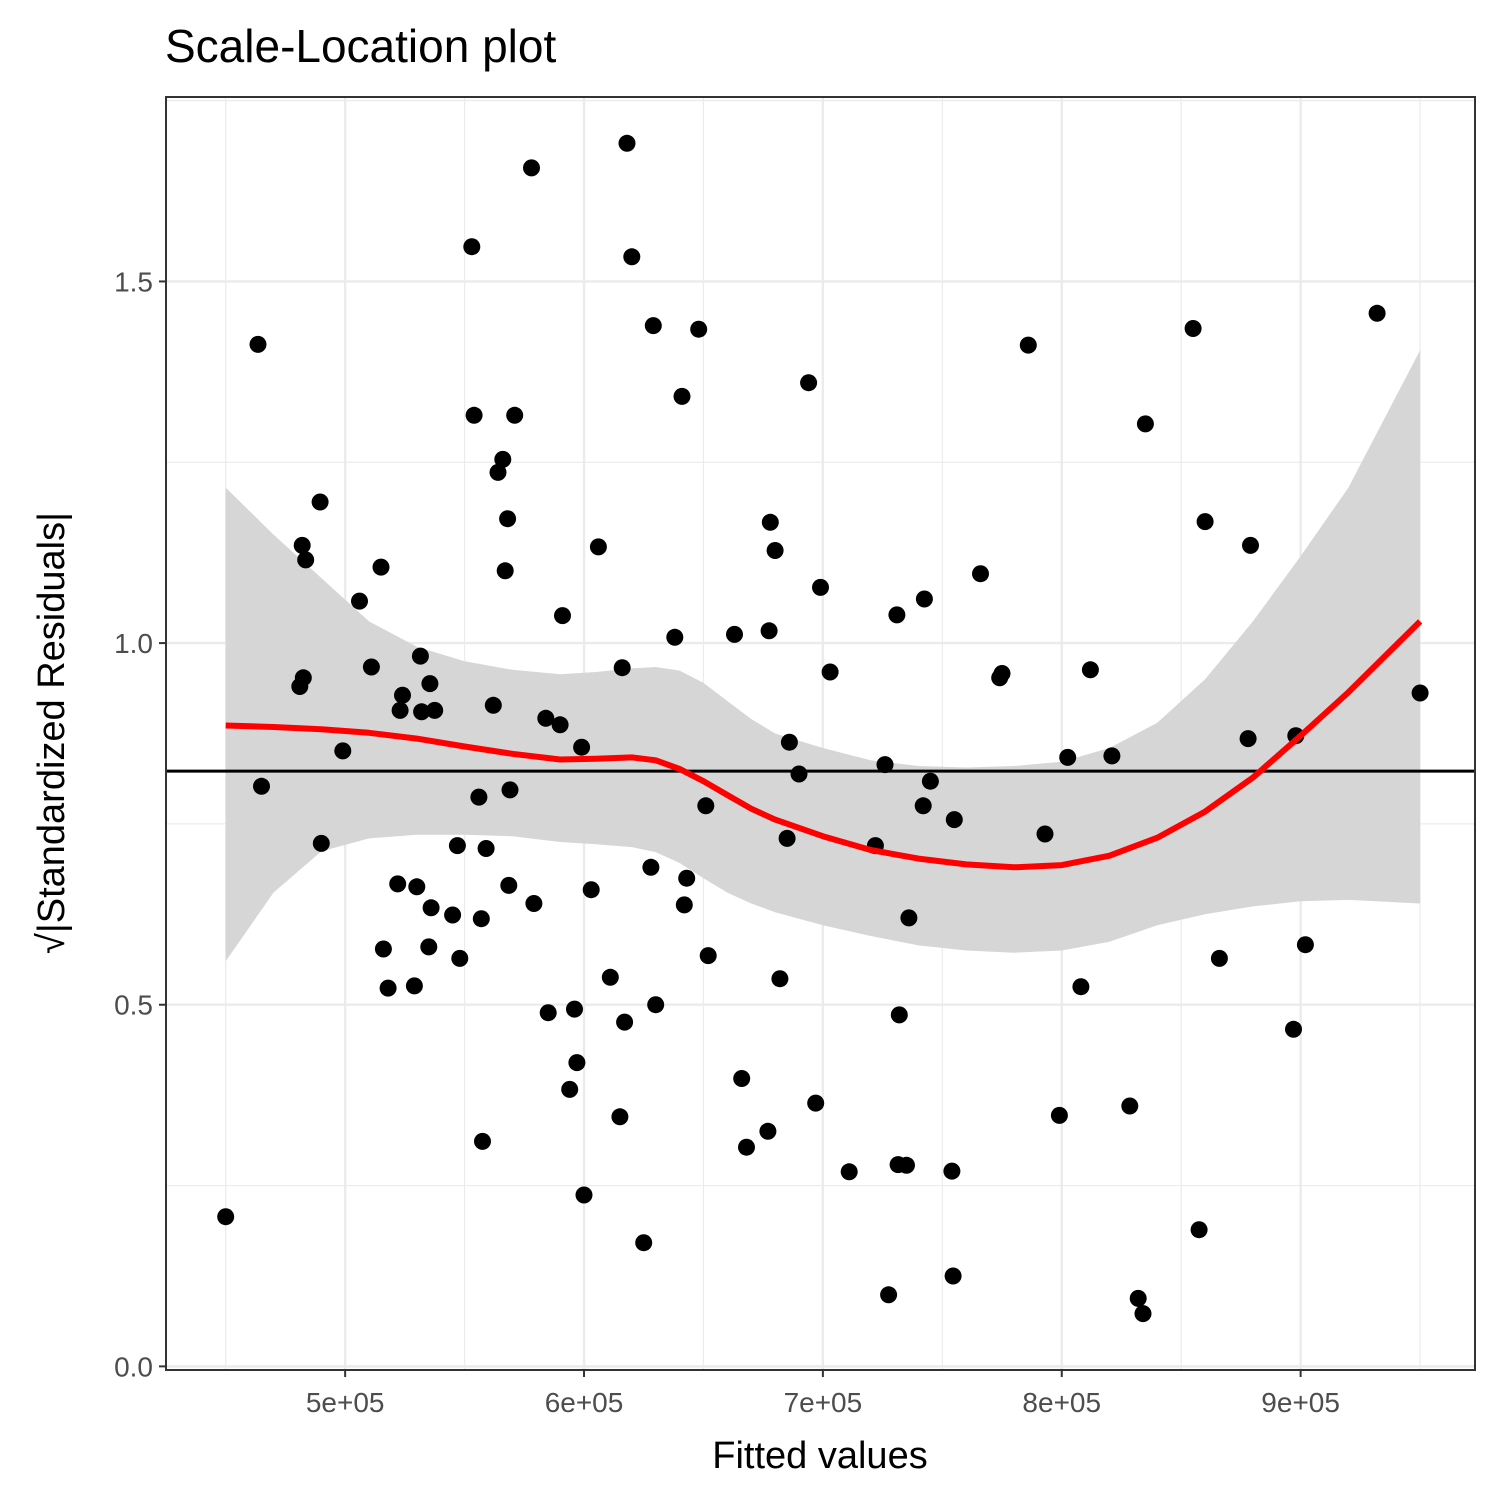  What do you see at coordinates (133, 1366) in the screenshot?
I see `y-tick-label: 0.0` at bounding box center [133, 1366].